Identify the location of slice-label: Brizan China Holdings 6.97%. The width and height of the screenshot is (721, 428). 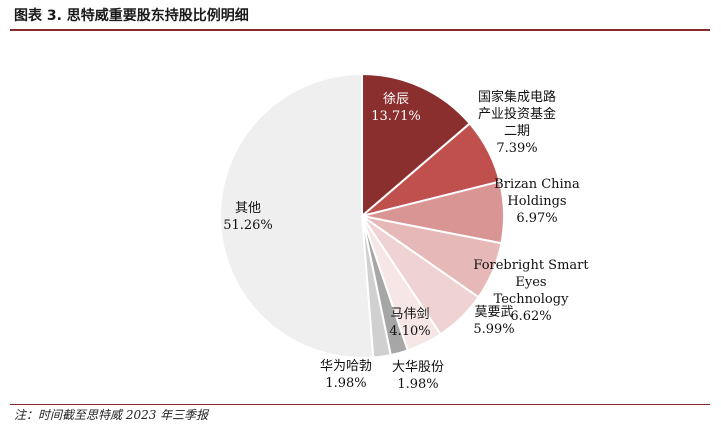
(537, 201).